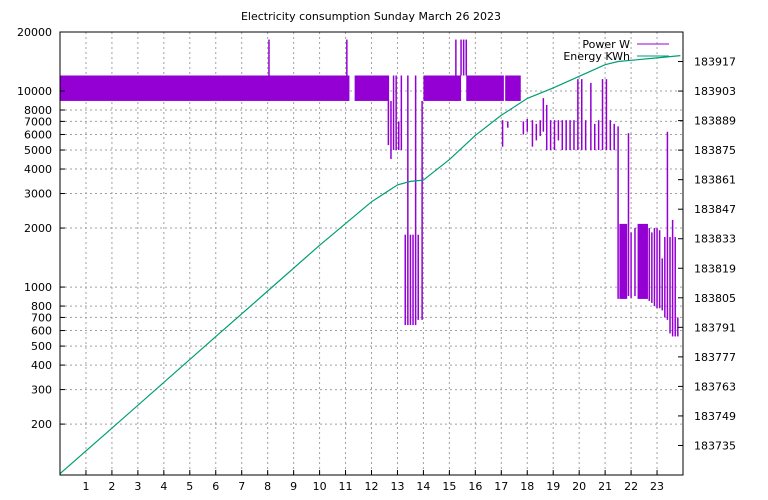 Image resolution: width=768 pixels, height=500 pixels. Describe the element at coordinates (41, 346) in the screenshot. I see `y-left-tick-label: 500` at that location.